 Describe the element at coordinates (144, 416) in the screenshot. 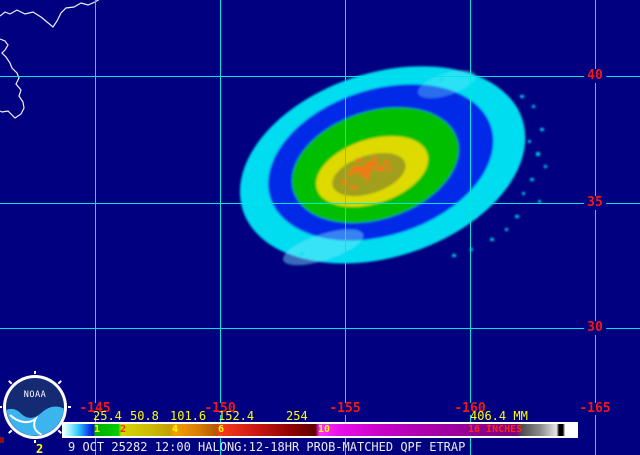

I see `colorbar-mm-label: 50.8` at that location.